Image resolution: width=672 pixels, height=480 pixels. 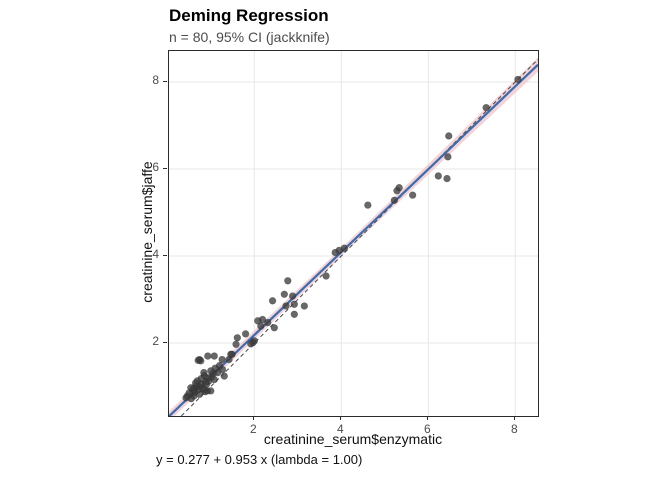 What do you see at coordinates (249, 37) in the screenshot?
I see `plot-subtitle: n = 80, 95% CI (jackknife)` at bounding box center [249, 37].